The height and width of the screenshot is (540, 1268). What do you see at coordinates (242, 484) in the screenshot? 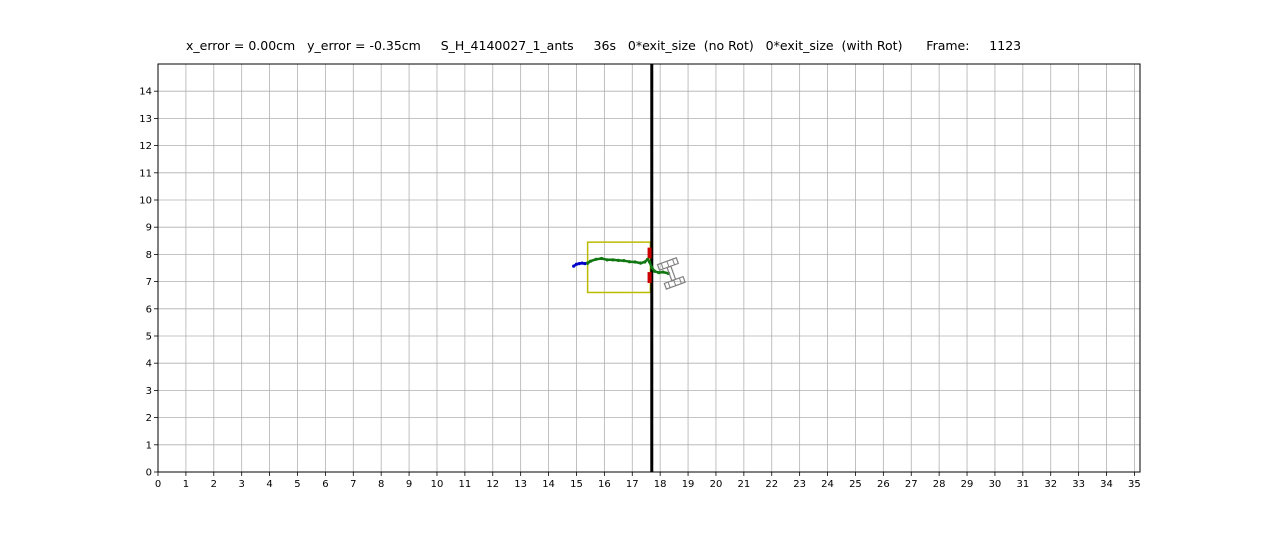
I see `x-tick-label: 3` at bounding box center [242, 484].